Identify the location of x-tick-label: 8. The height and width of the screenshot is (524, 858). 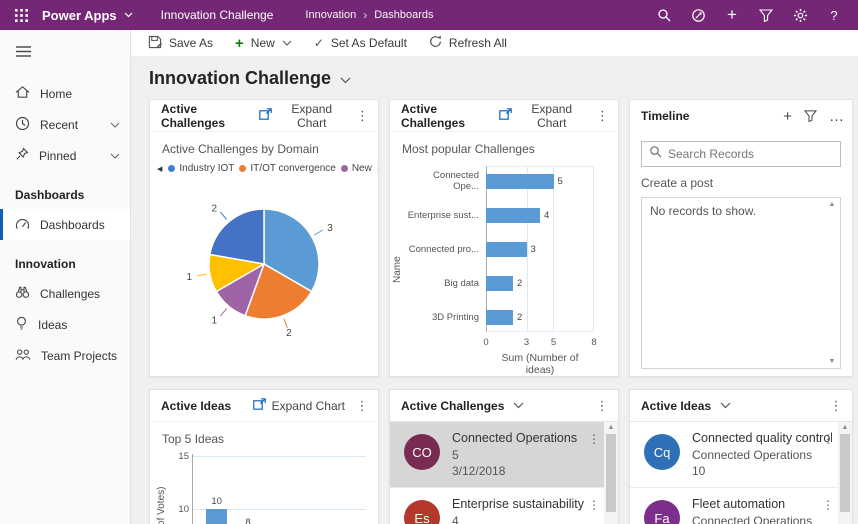
(594, 342).